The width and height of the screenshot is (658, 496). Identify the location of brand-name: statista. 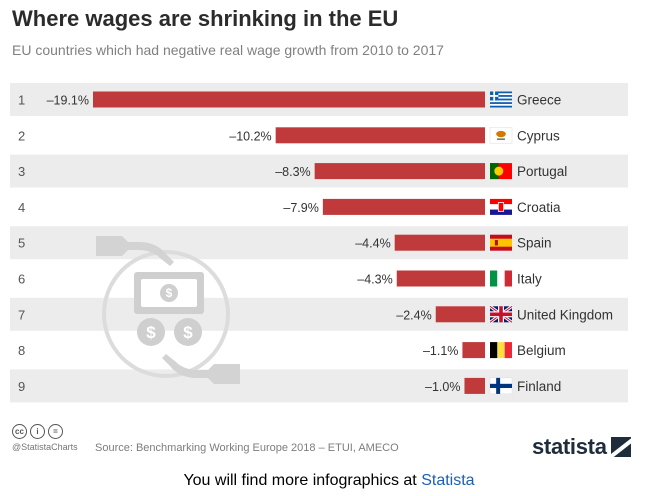
(569, 446).